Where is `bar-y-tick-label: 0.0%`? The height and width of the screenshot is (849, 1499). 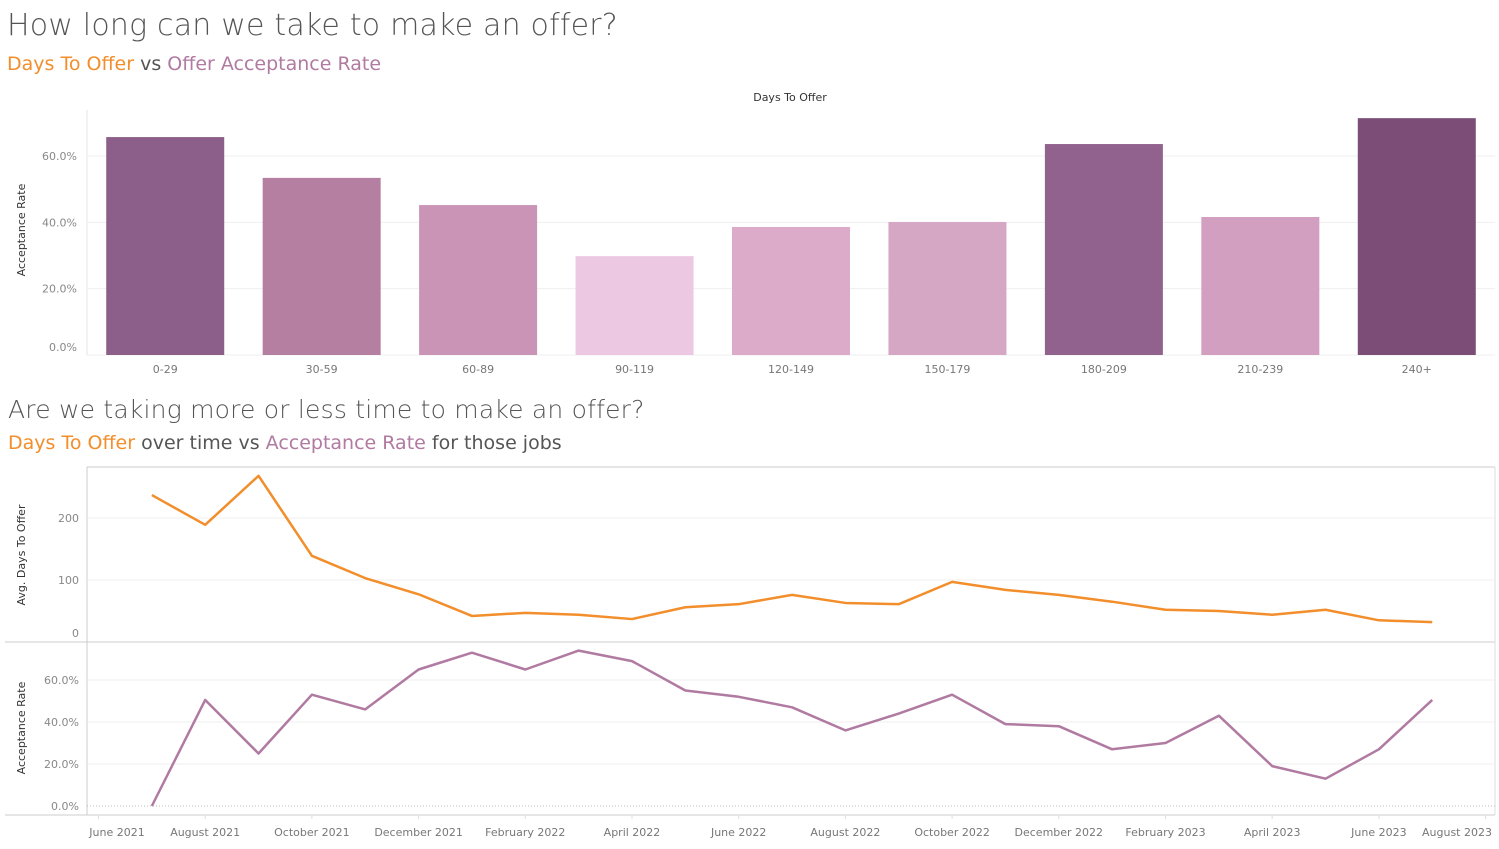 bar-y-tick-label: 0.0% is located at coordinates (63, 347).